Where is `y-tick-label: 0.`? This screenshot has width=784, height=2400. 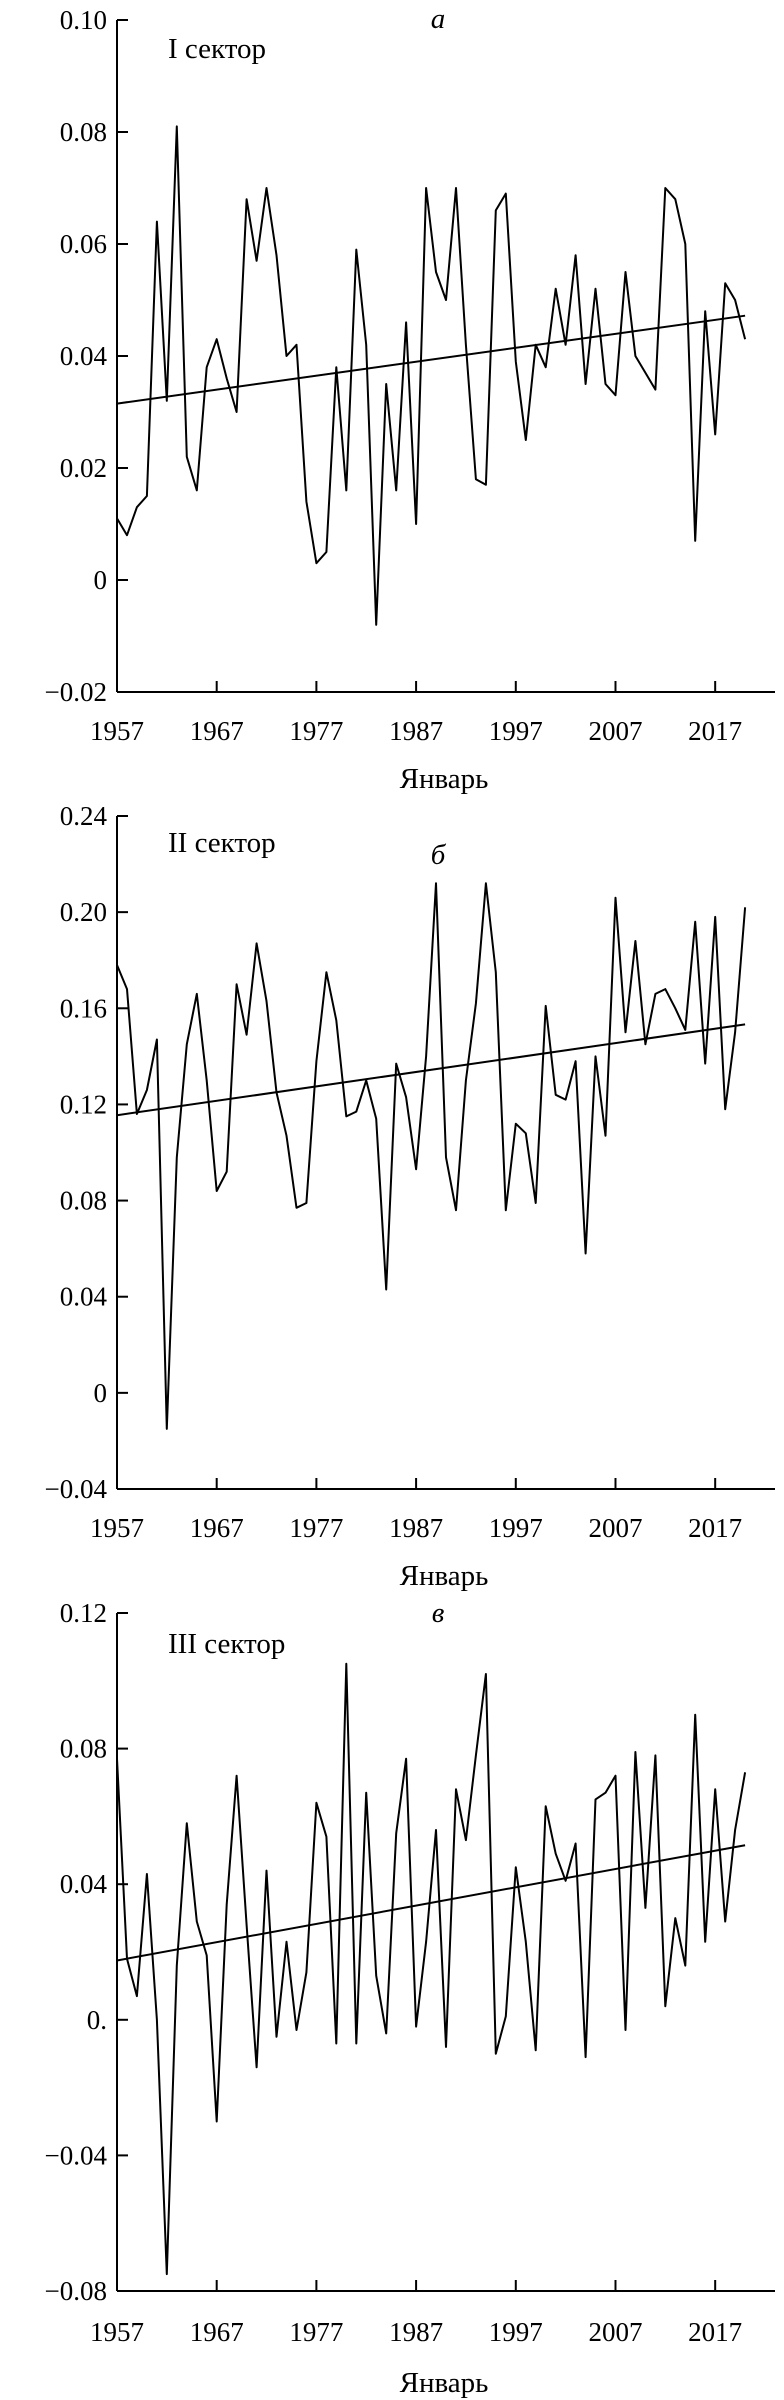 y-tick-label: 0. is located at coordinates (97, 2020).